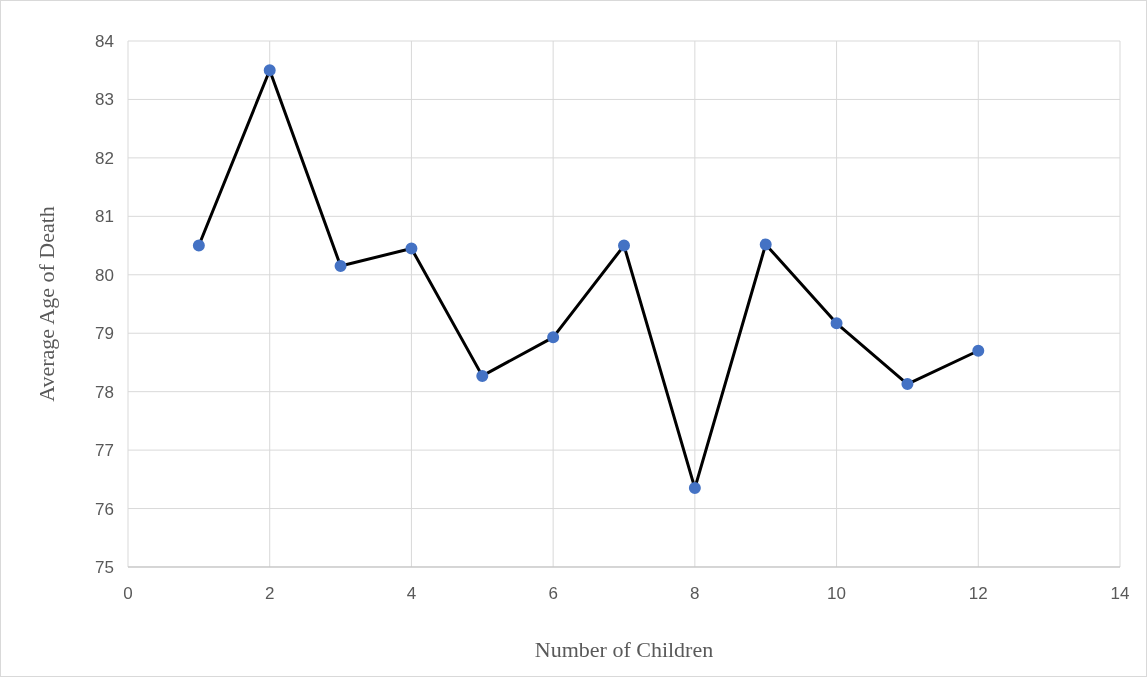  What do you see at coordinates (128, 593) in the screenshot?
I see `x-tick-label: 0` at bounding box center [128, 593].